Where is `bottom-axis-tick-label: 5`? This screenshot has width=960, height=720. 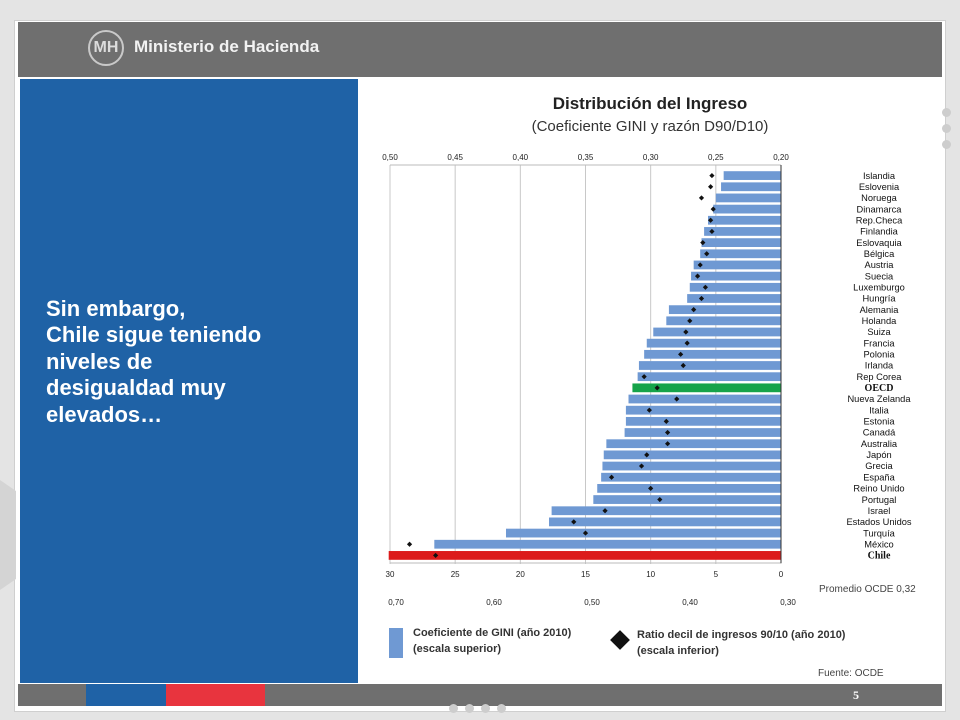
bottom-axis-tick-label: 5 is located at coordinates (716, 574).